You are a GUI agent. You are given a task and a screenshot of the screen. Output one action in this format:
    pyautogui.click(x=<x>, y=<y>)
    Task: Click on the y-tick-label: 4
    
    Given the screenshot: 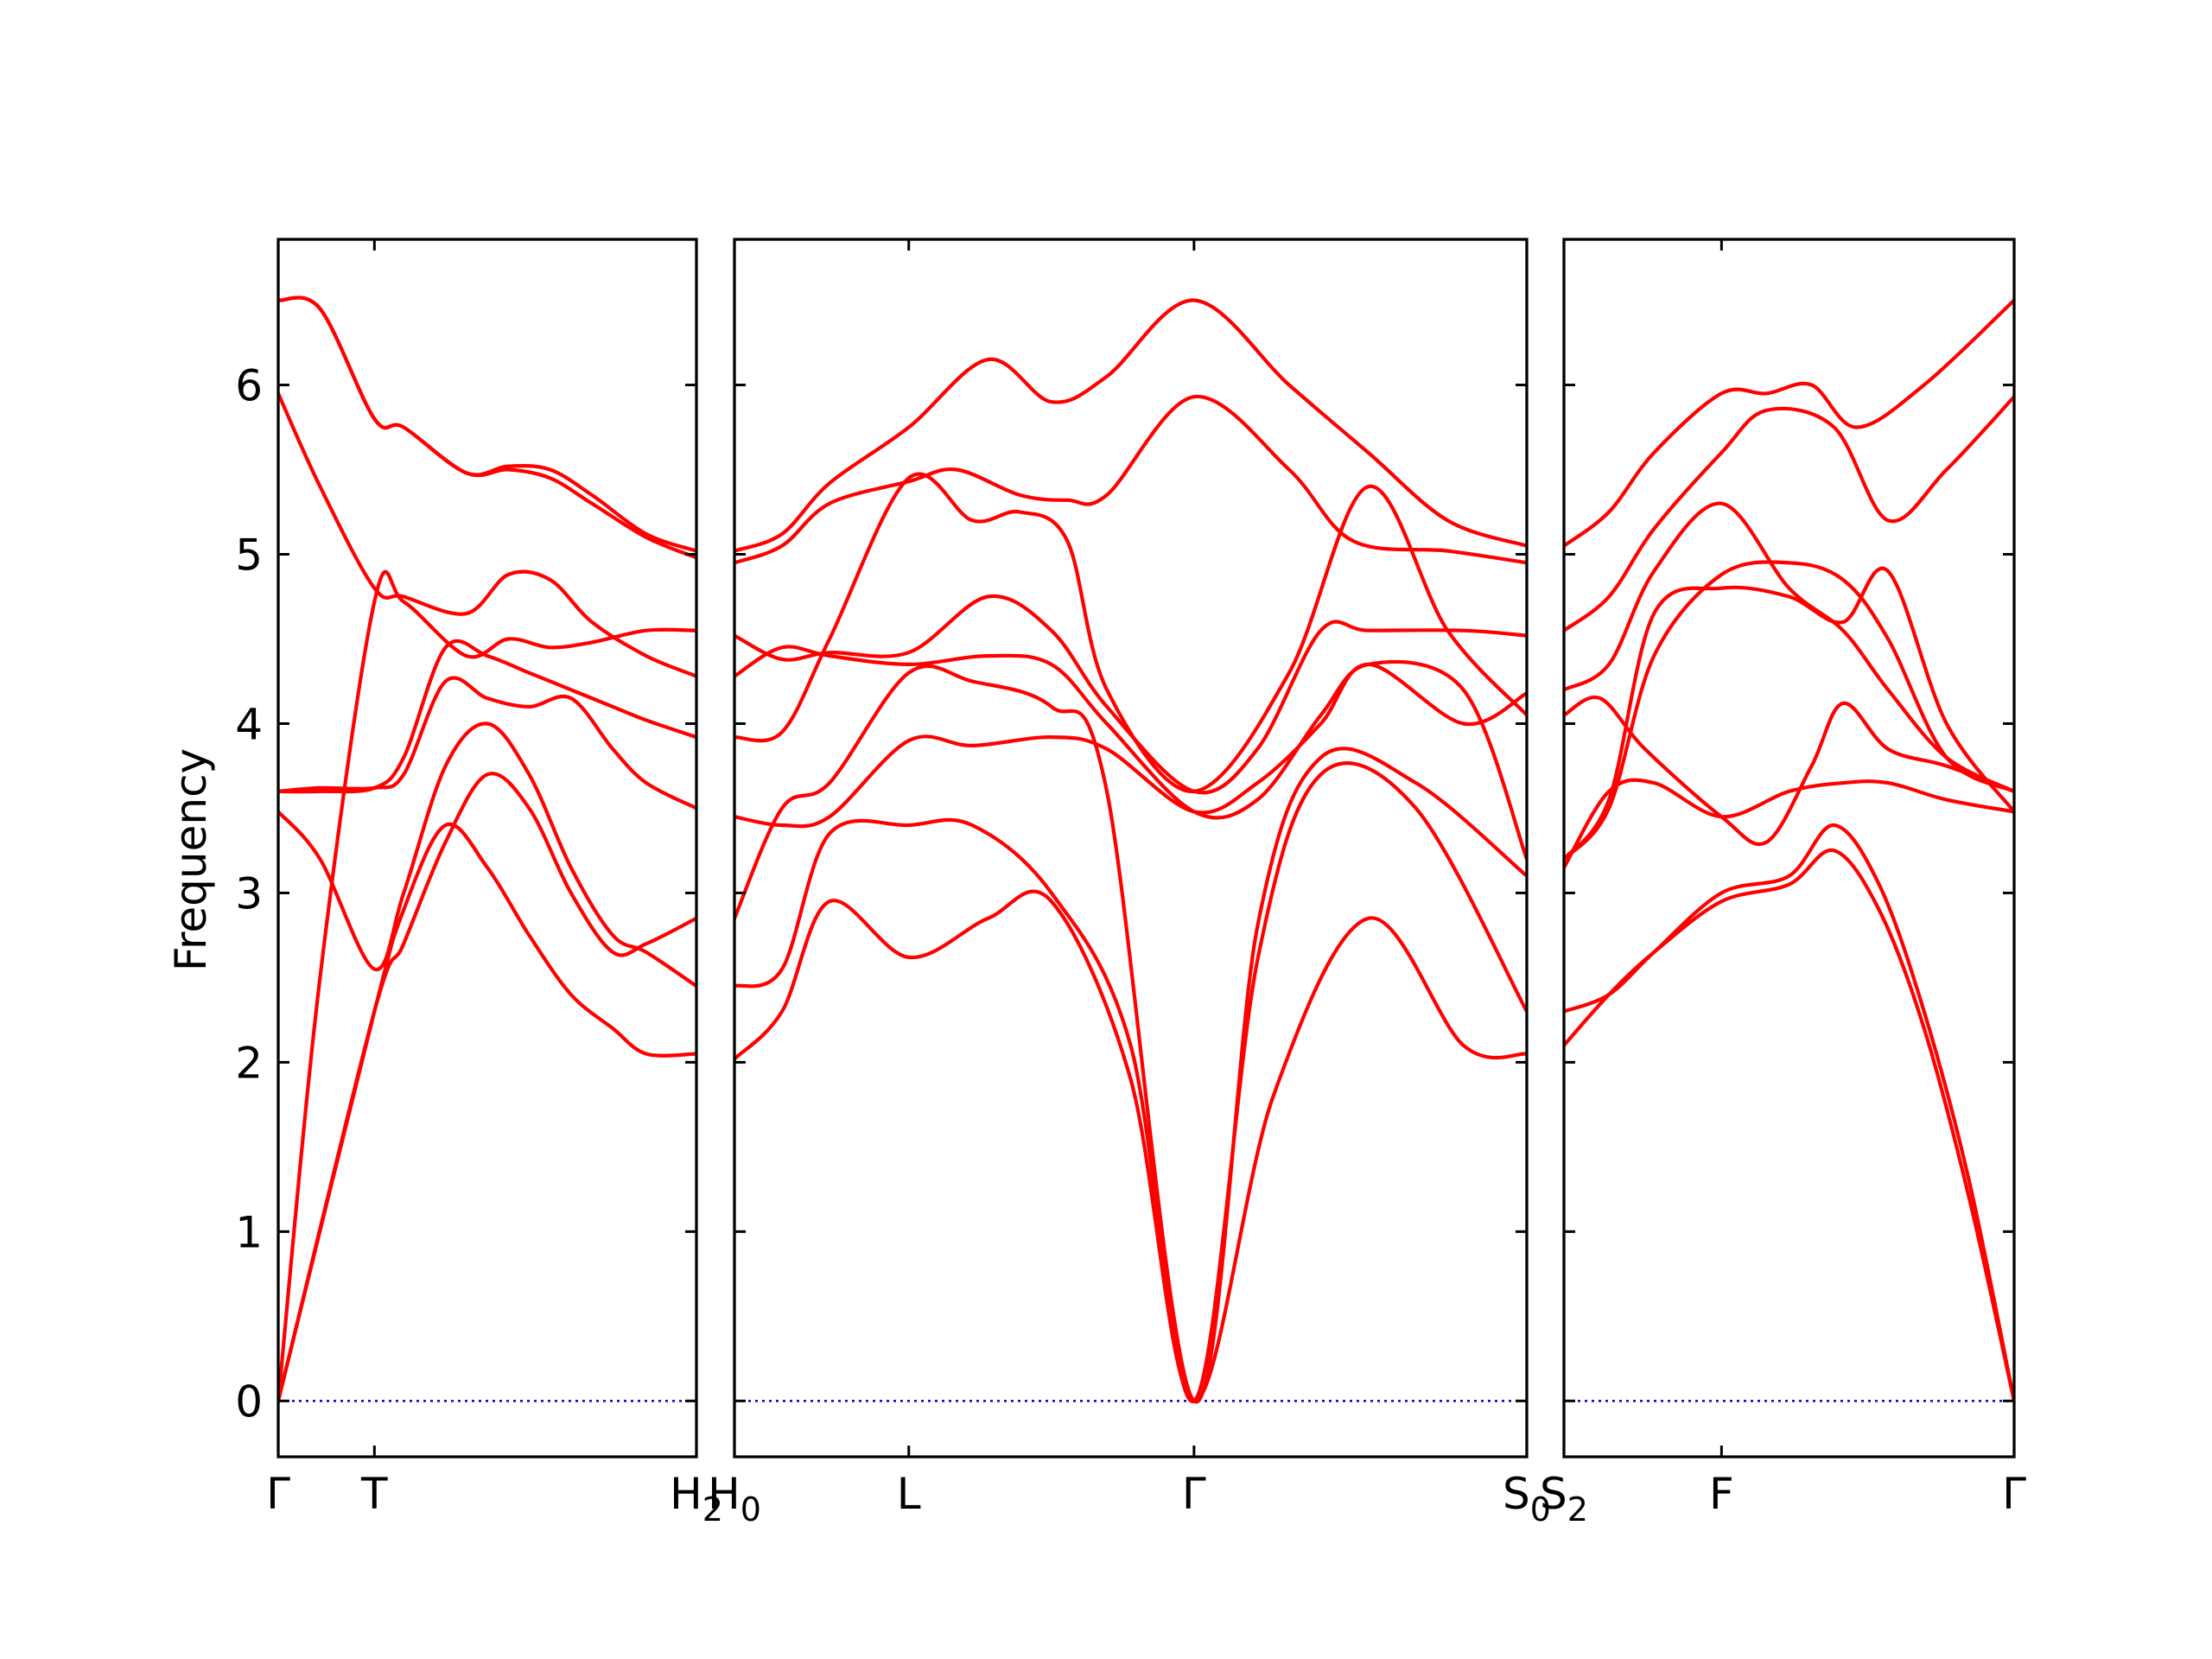 What is the action you would take?
    pyautogui.click(x=249, y=724)
    